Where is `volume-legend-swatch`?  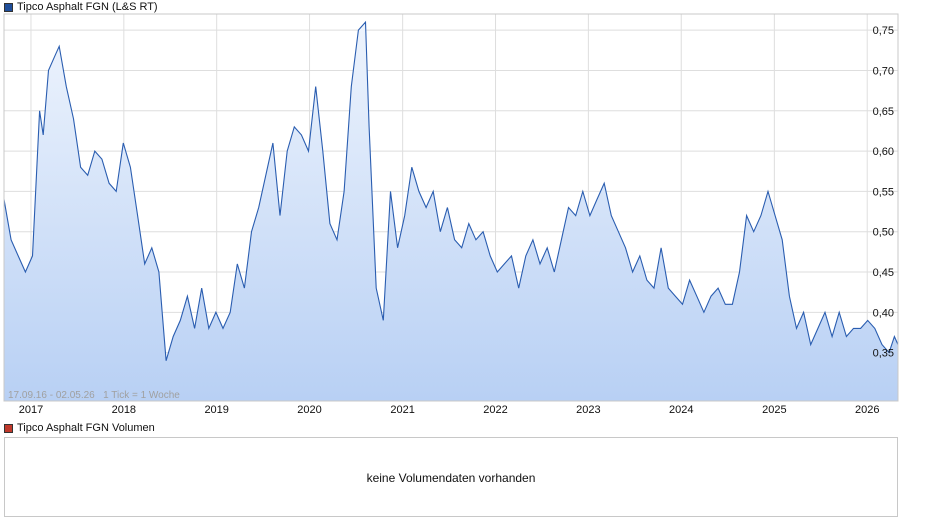 volume-legend-swatch is located at coordinates (8, 428).